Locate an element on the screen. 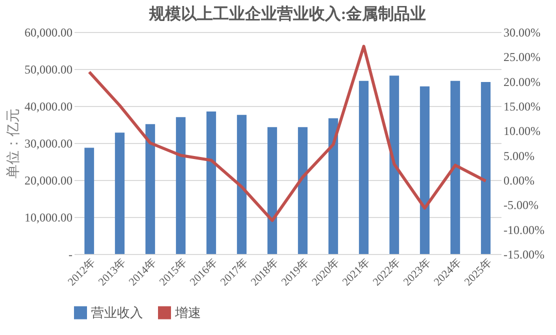  y2-tick-label: -10.00% is located at coordinates (524, 229).